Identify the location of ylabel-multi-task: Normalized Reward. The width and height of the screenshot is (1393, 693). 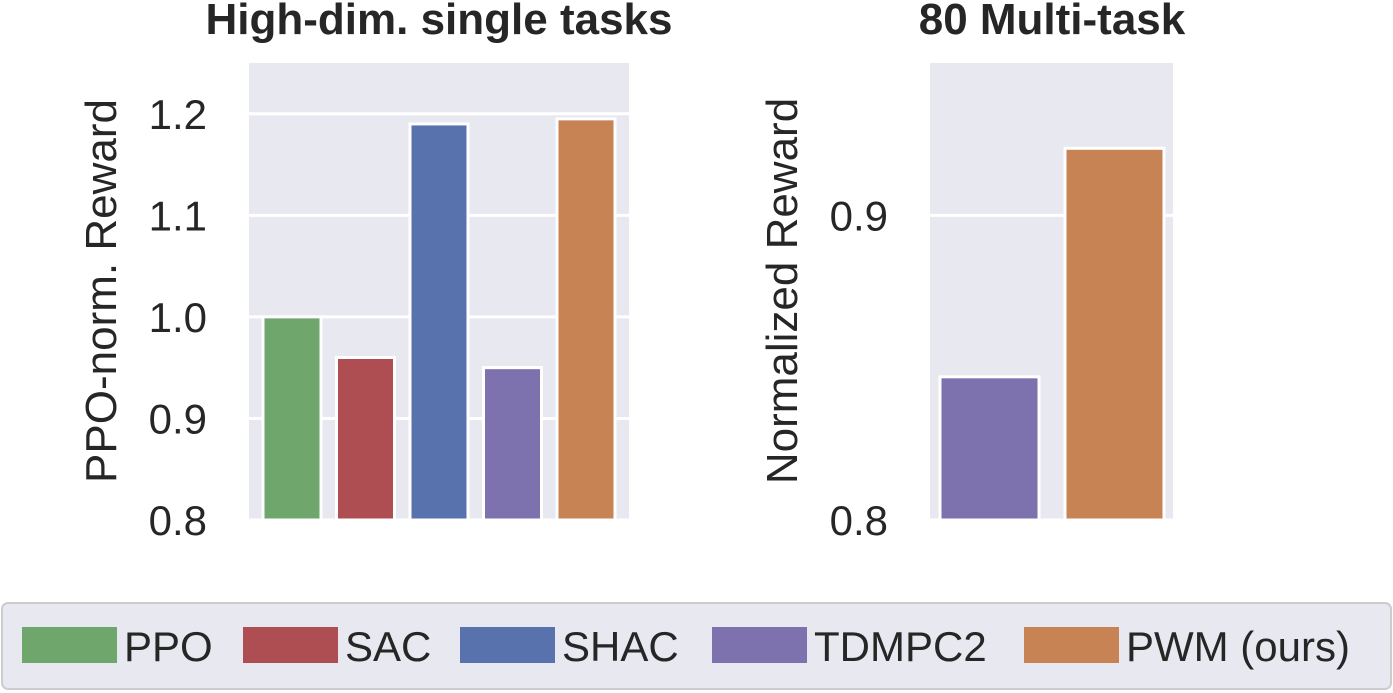
(782, 291).